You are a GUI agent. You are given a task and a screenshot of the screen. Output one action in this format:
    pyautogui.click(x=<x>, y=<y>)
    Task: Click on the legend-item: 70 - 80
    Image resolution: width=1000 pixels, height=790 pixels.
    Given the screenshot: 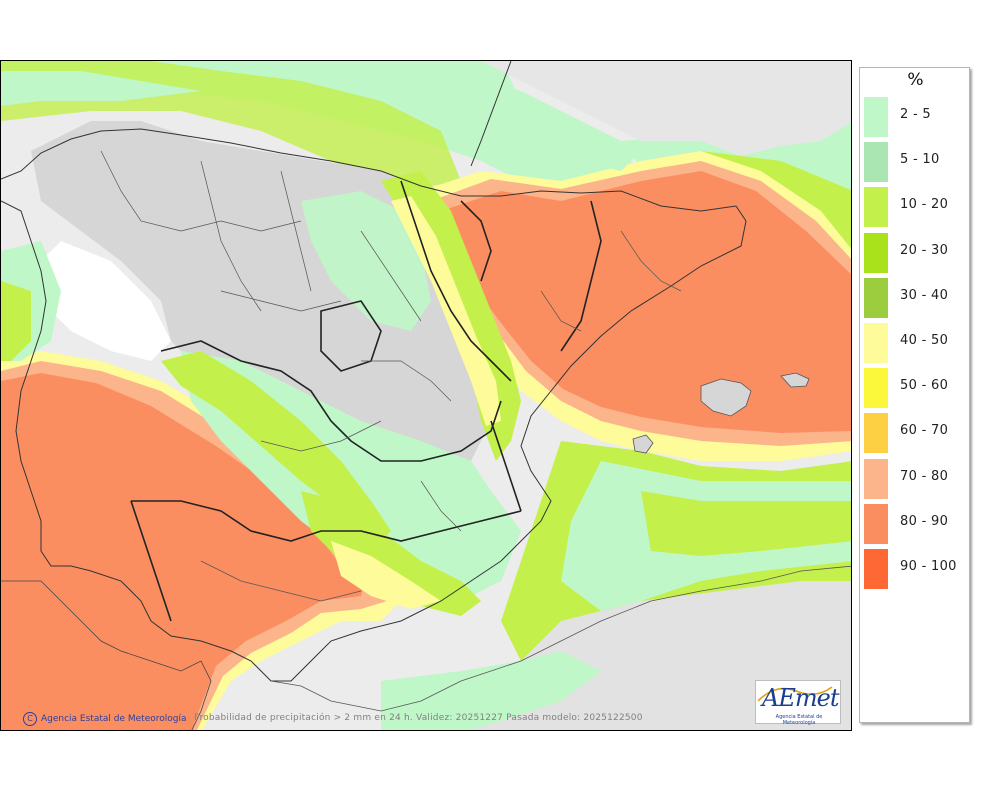 What is the action you would take?
    pyautogui.click(x=916, y=478)
    